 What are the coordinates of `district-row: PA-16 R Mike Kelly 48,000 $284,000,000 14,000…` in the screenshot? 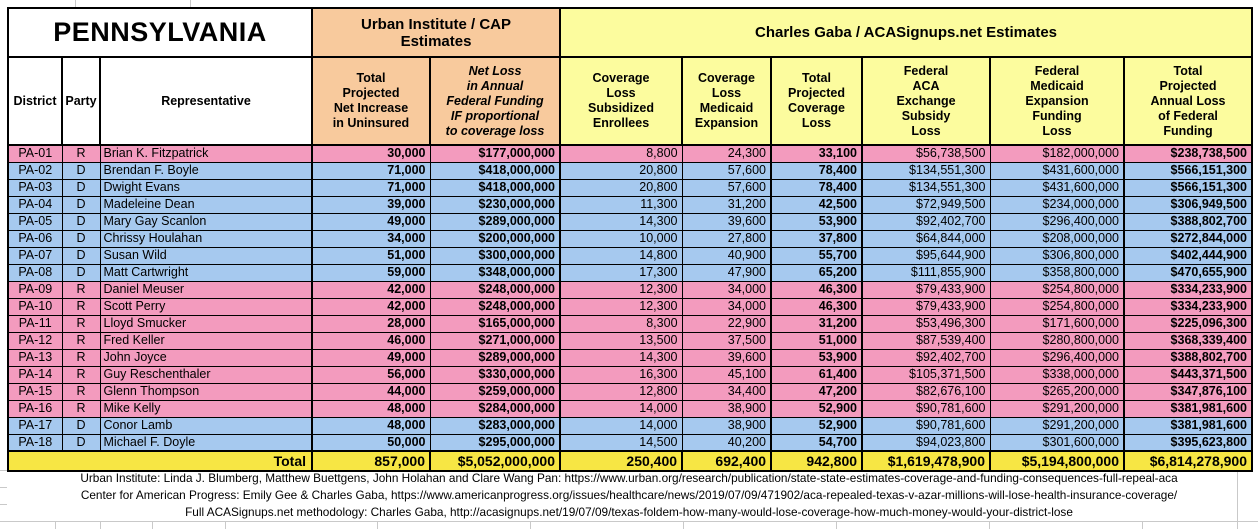 It's located at (630, 408).